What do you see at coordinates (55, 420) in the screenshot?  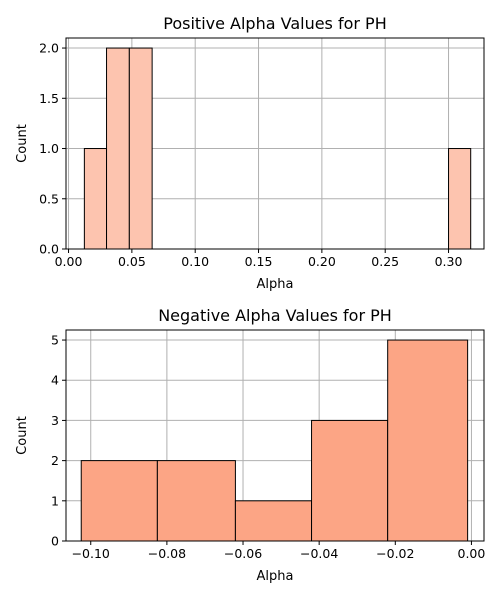 I see `y-tick-label: 3` at bounding box center [55, 420].